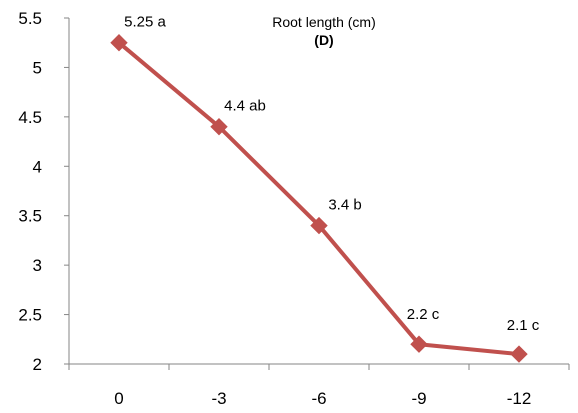 This screenshot has width=578, height=413. I want to click on y-axis-ticks: 2 2.5 3 3.5 4 4.5 5 5.5, so click(43, 191).